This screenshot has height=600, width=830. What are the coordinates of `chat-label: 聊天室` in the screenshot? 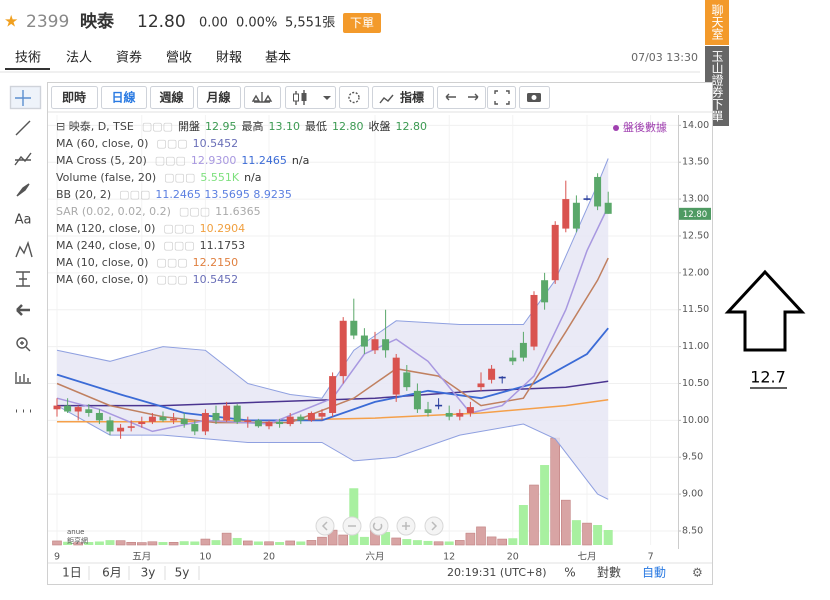 It's located at (717, 22).